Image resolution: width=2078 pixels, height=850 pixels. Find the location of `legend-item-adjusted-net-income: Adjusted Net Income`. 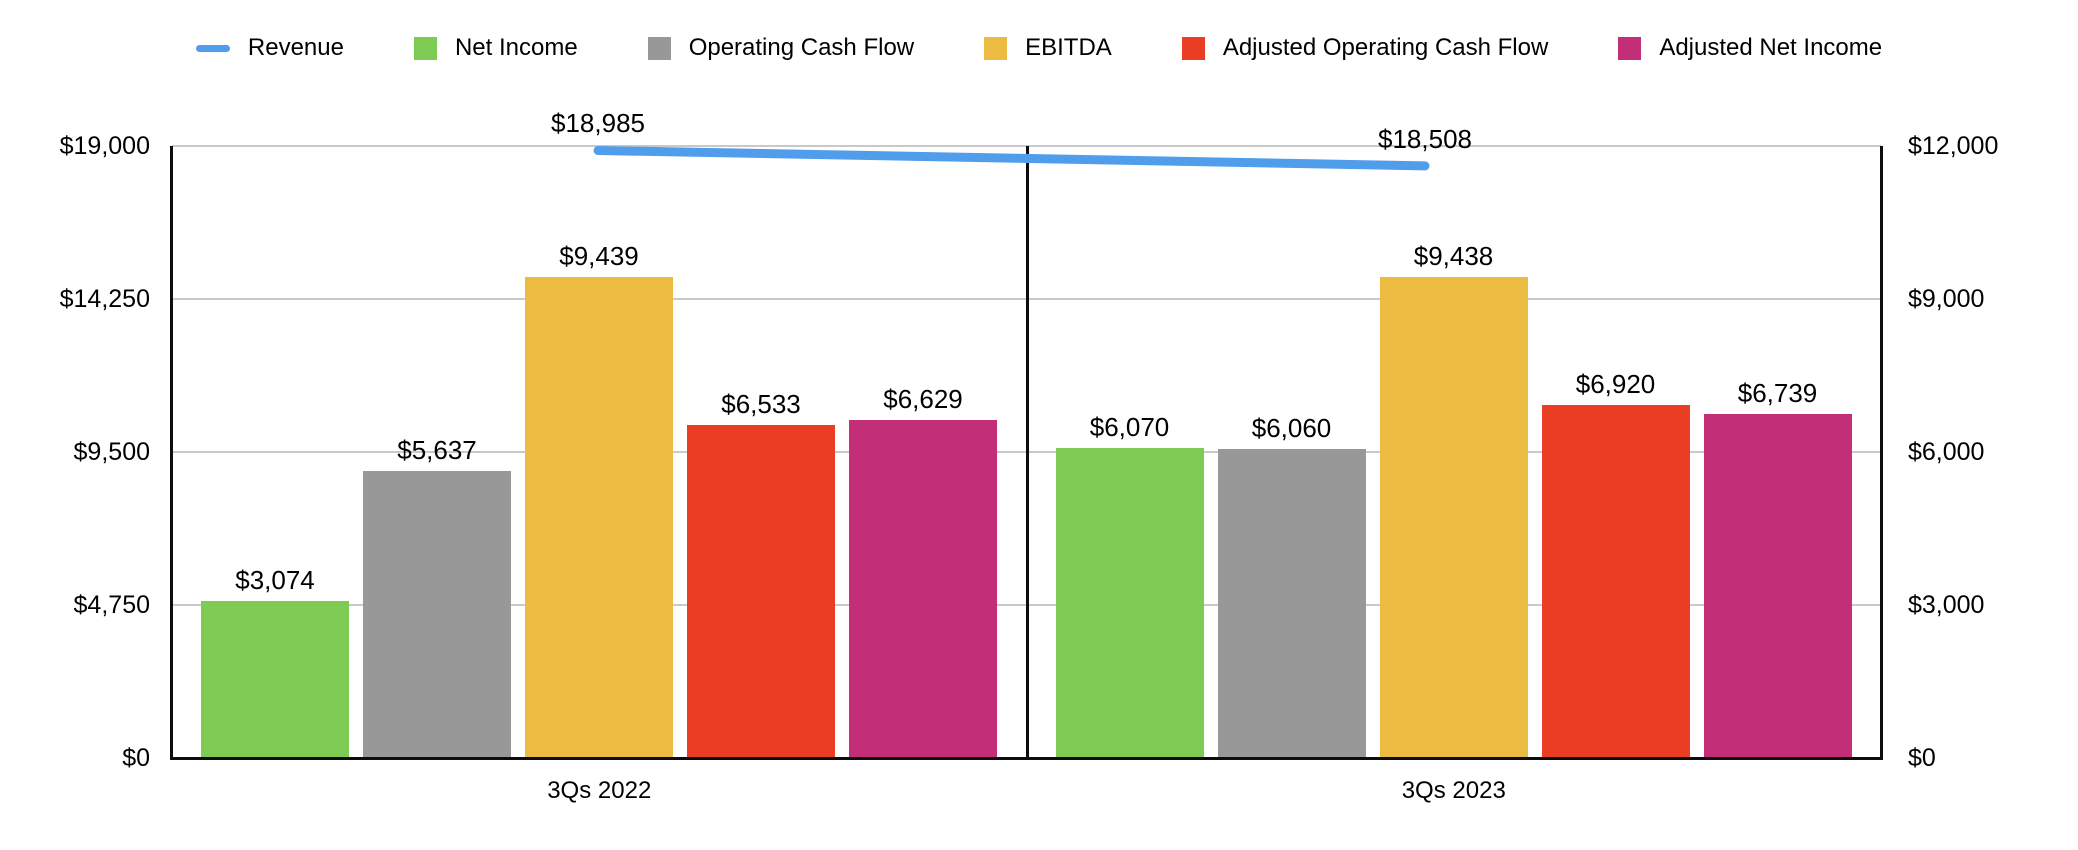

legend-item-adjusted-net-income: Adjusted Net Income is located at coordinates (1750, 48).